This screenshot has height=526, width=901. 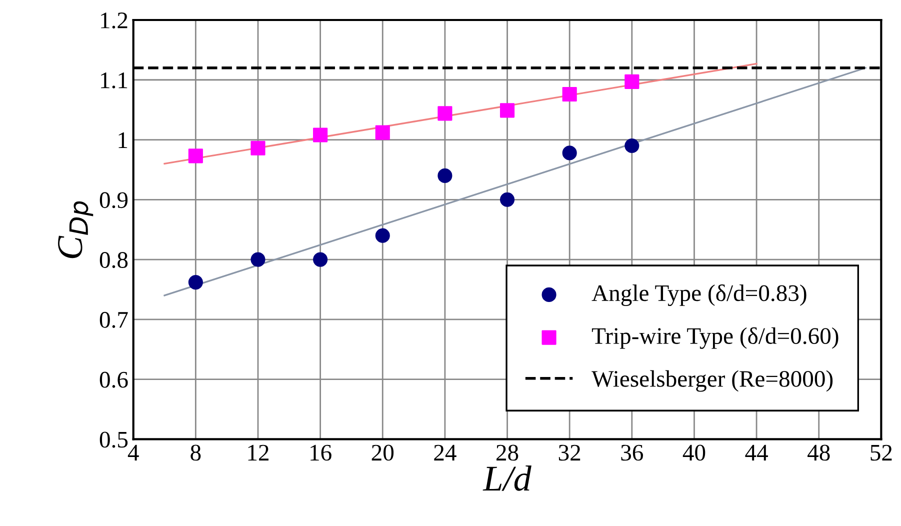 What do you see at coordinates (383, 452) in the screenshot?
I see `x-tick-label: 20` at bounding box center [383, 452].